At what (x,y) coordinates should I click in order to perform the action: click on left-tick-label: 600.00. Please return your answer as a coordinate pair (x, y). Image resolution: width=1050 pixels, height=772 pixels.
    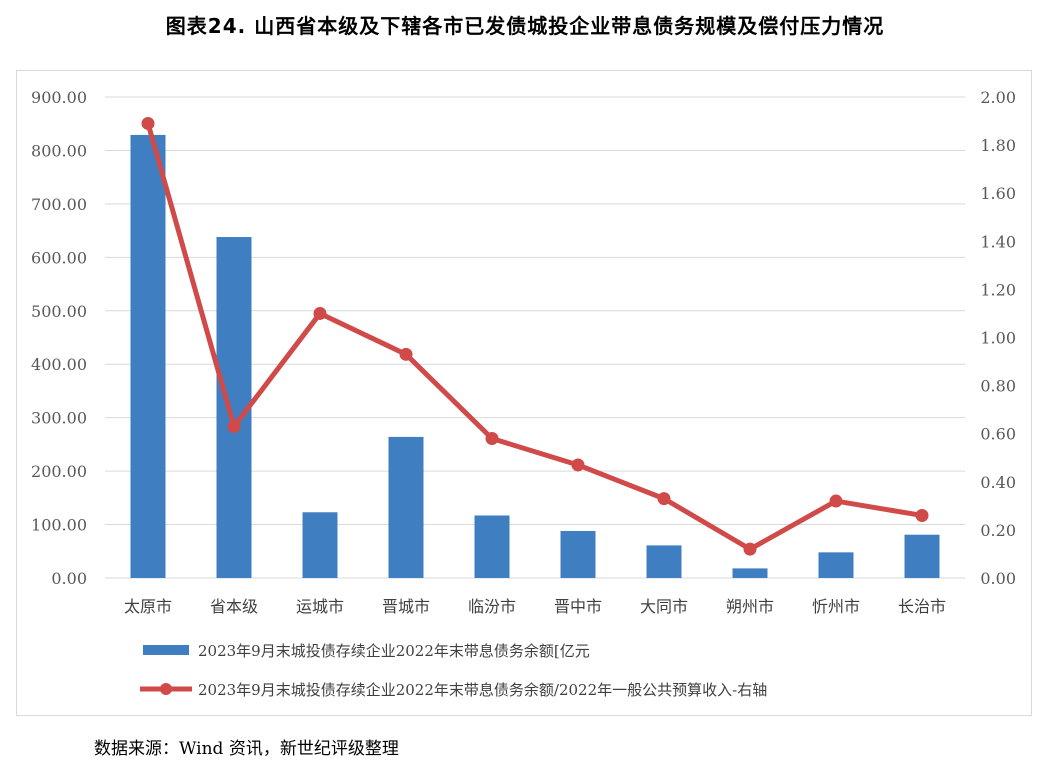
    Looking at the image, I should click on (59, 257).